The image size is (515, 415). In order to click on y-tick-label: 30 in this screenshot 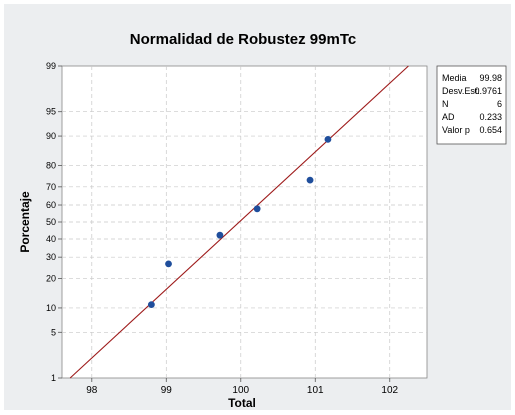, I will do `click(51, 257)`.